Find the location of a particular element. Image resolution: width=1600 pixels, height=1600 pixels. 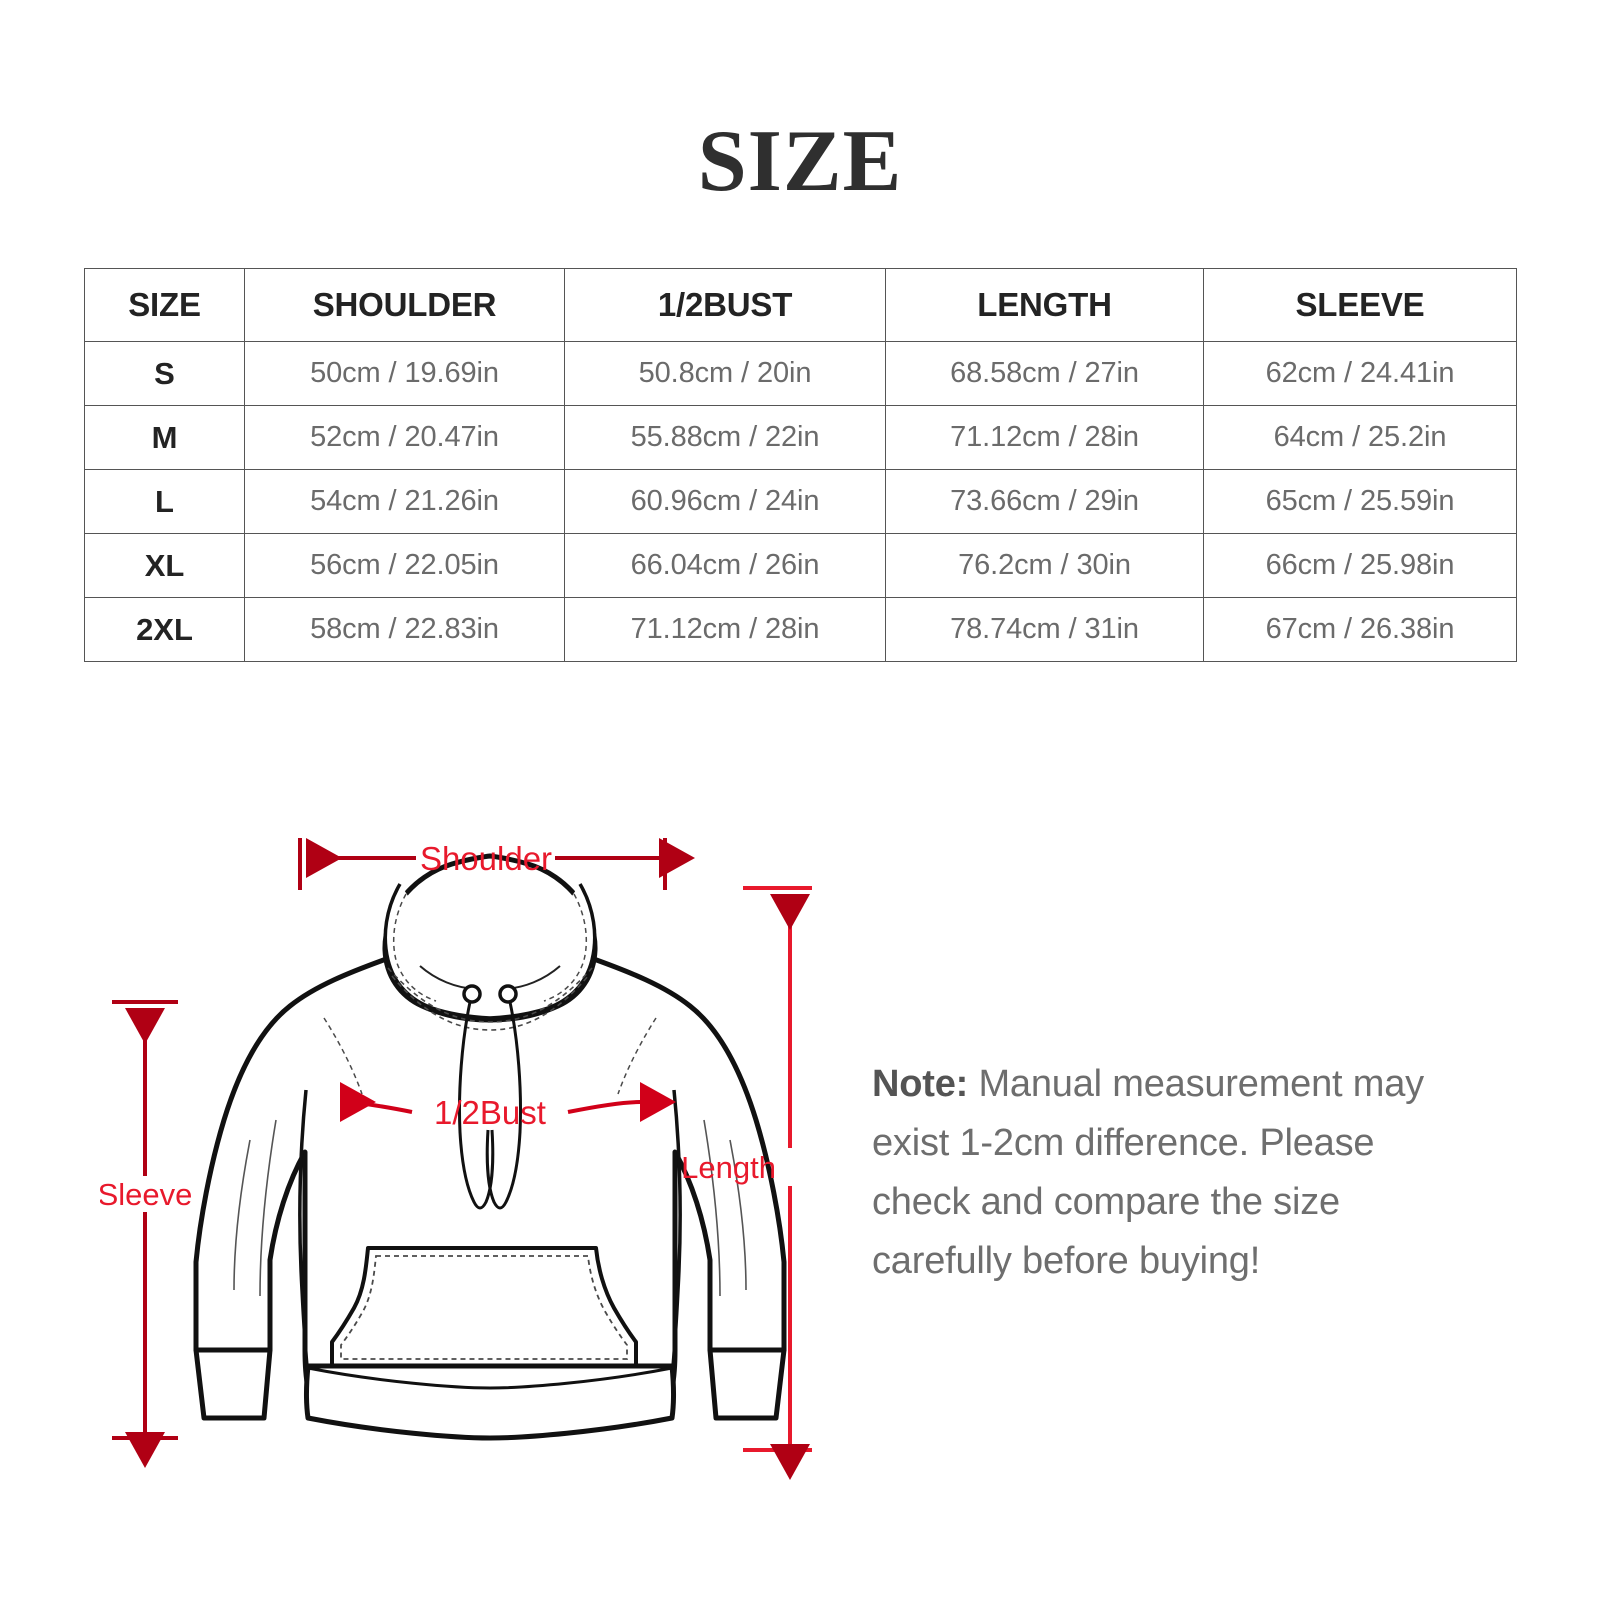

bust-label: 1/2Bust is located at coordinates (490, 1112).